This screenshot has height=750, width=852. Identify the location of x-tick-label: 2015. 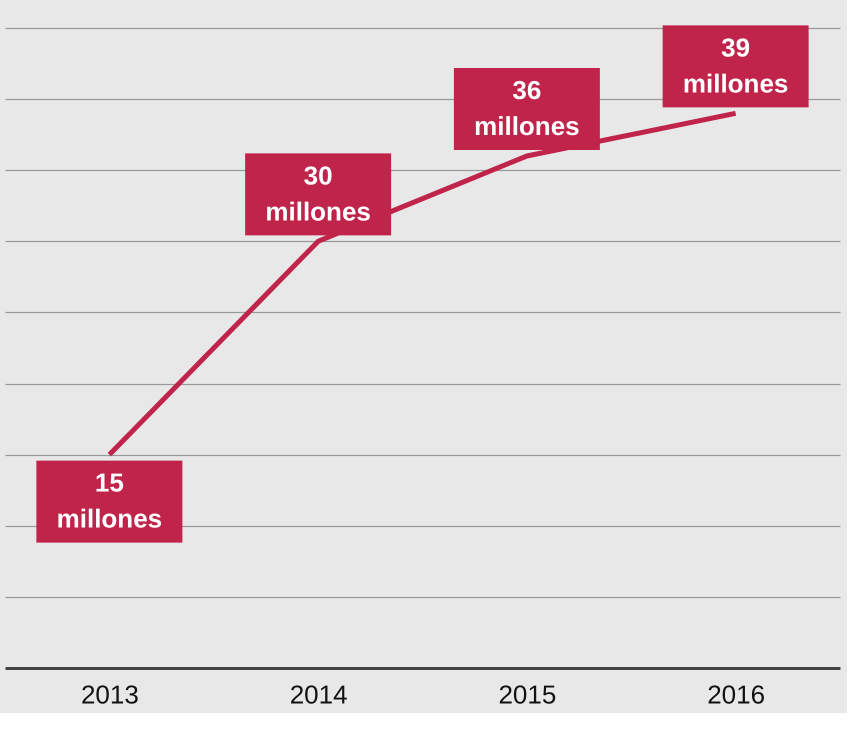
(527, 695).